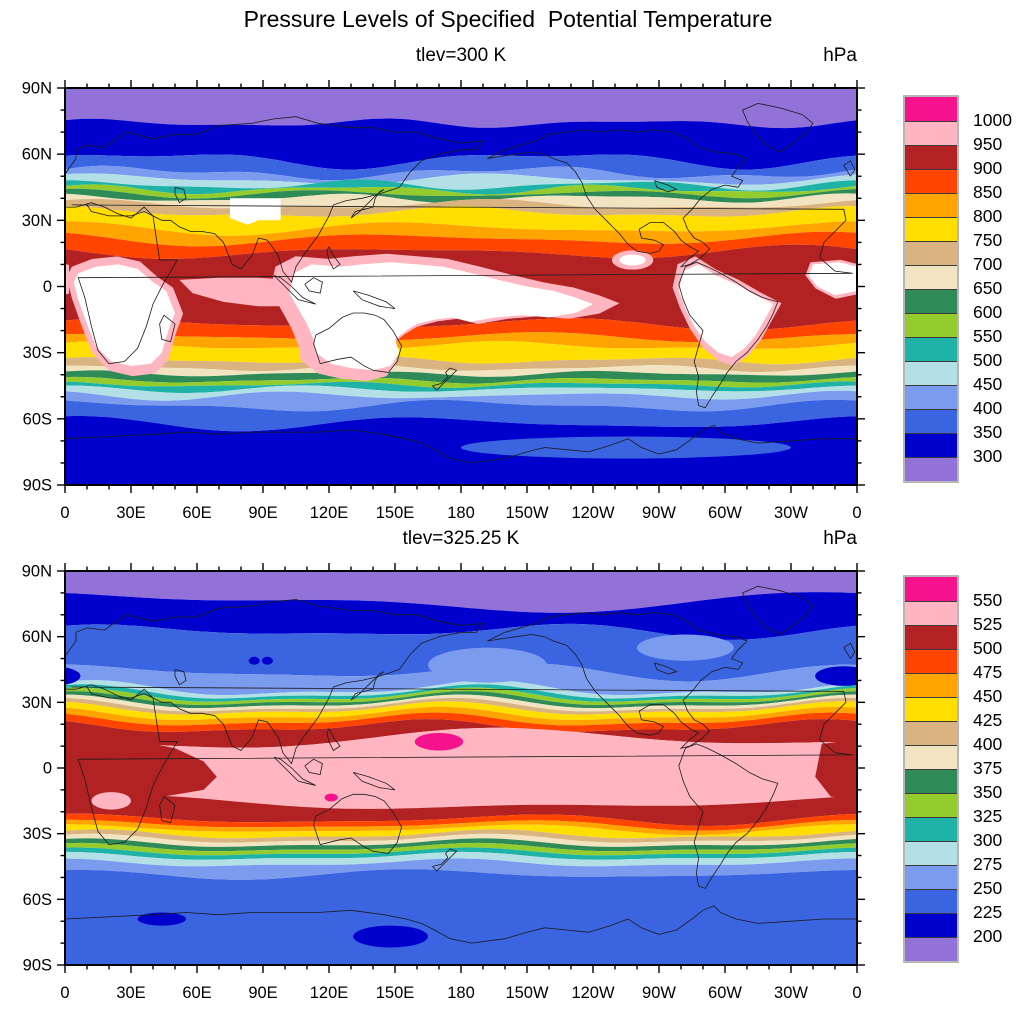 The width and height of the screenshot is (1016, 1015). What do you see at coordinates (37, 834) in the screenshot?
I see `lat-tick-label: 30S` at bounding box center [37, 834].